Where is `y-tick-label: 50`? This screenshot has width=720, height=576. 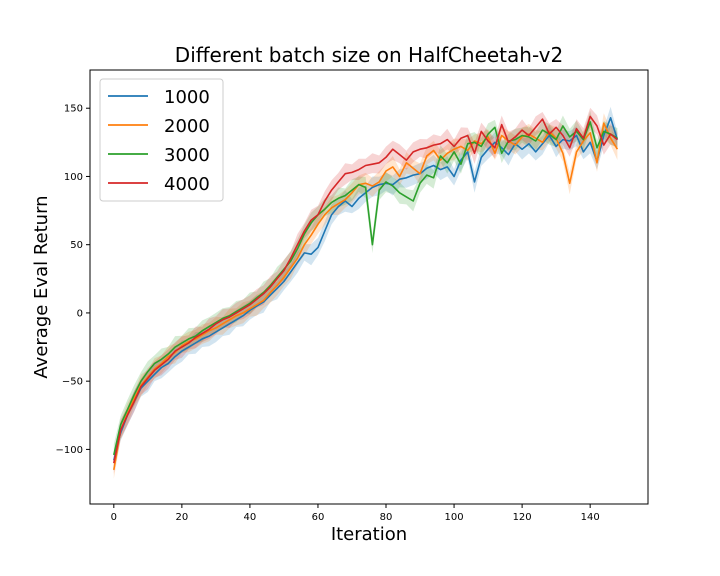
y-tick-label: 50 is located at coordinates (76, 245).